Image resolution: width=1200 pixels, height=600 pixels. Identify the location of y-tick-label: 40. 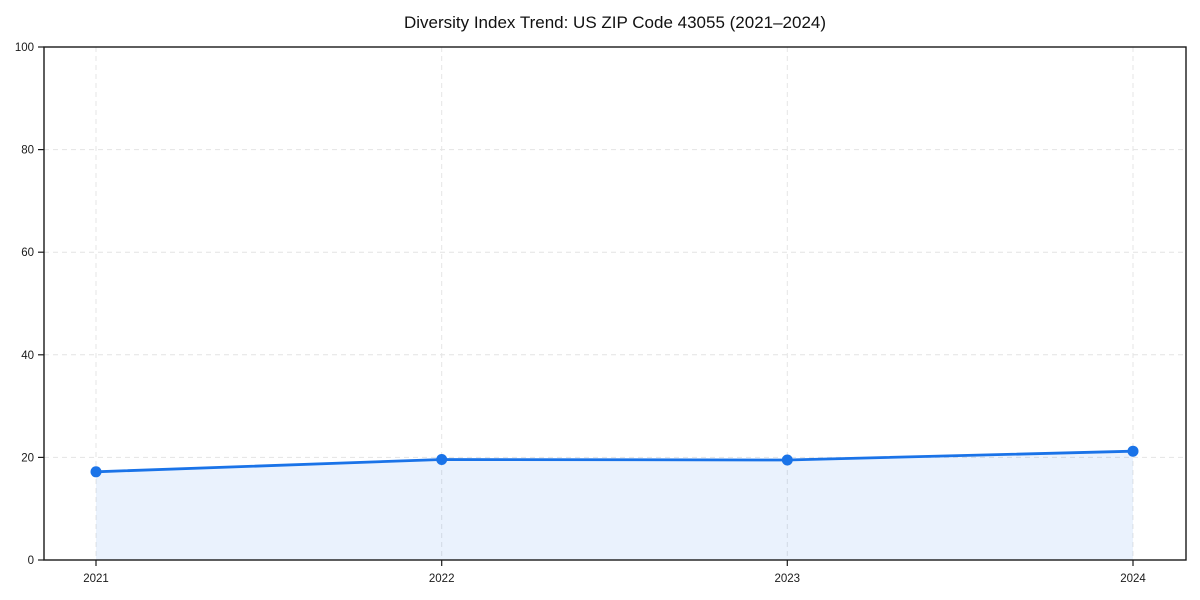
(27, 356).